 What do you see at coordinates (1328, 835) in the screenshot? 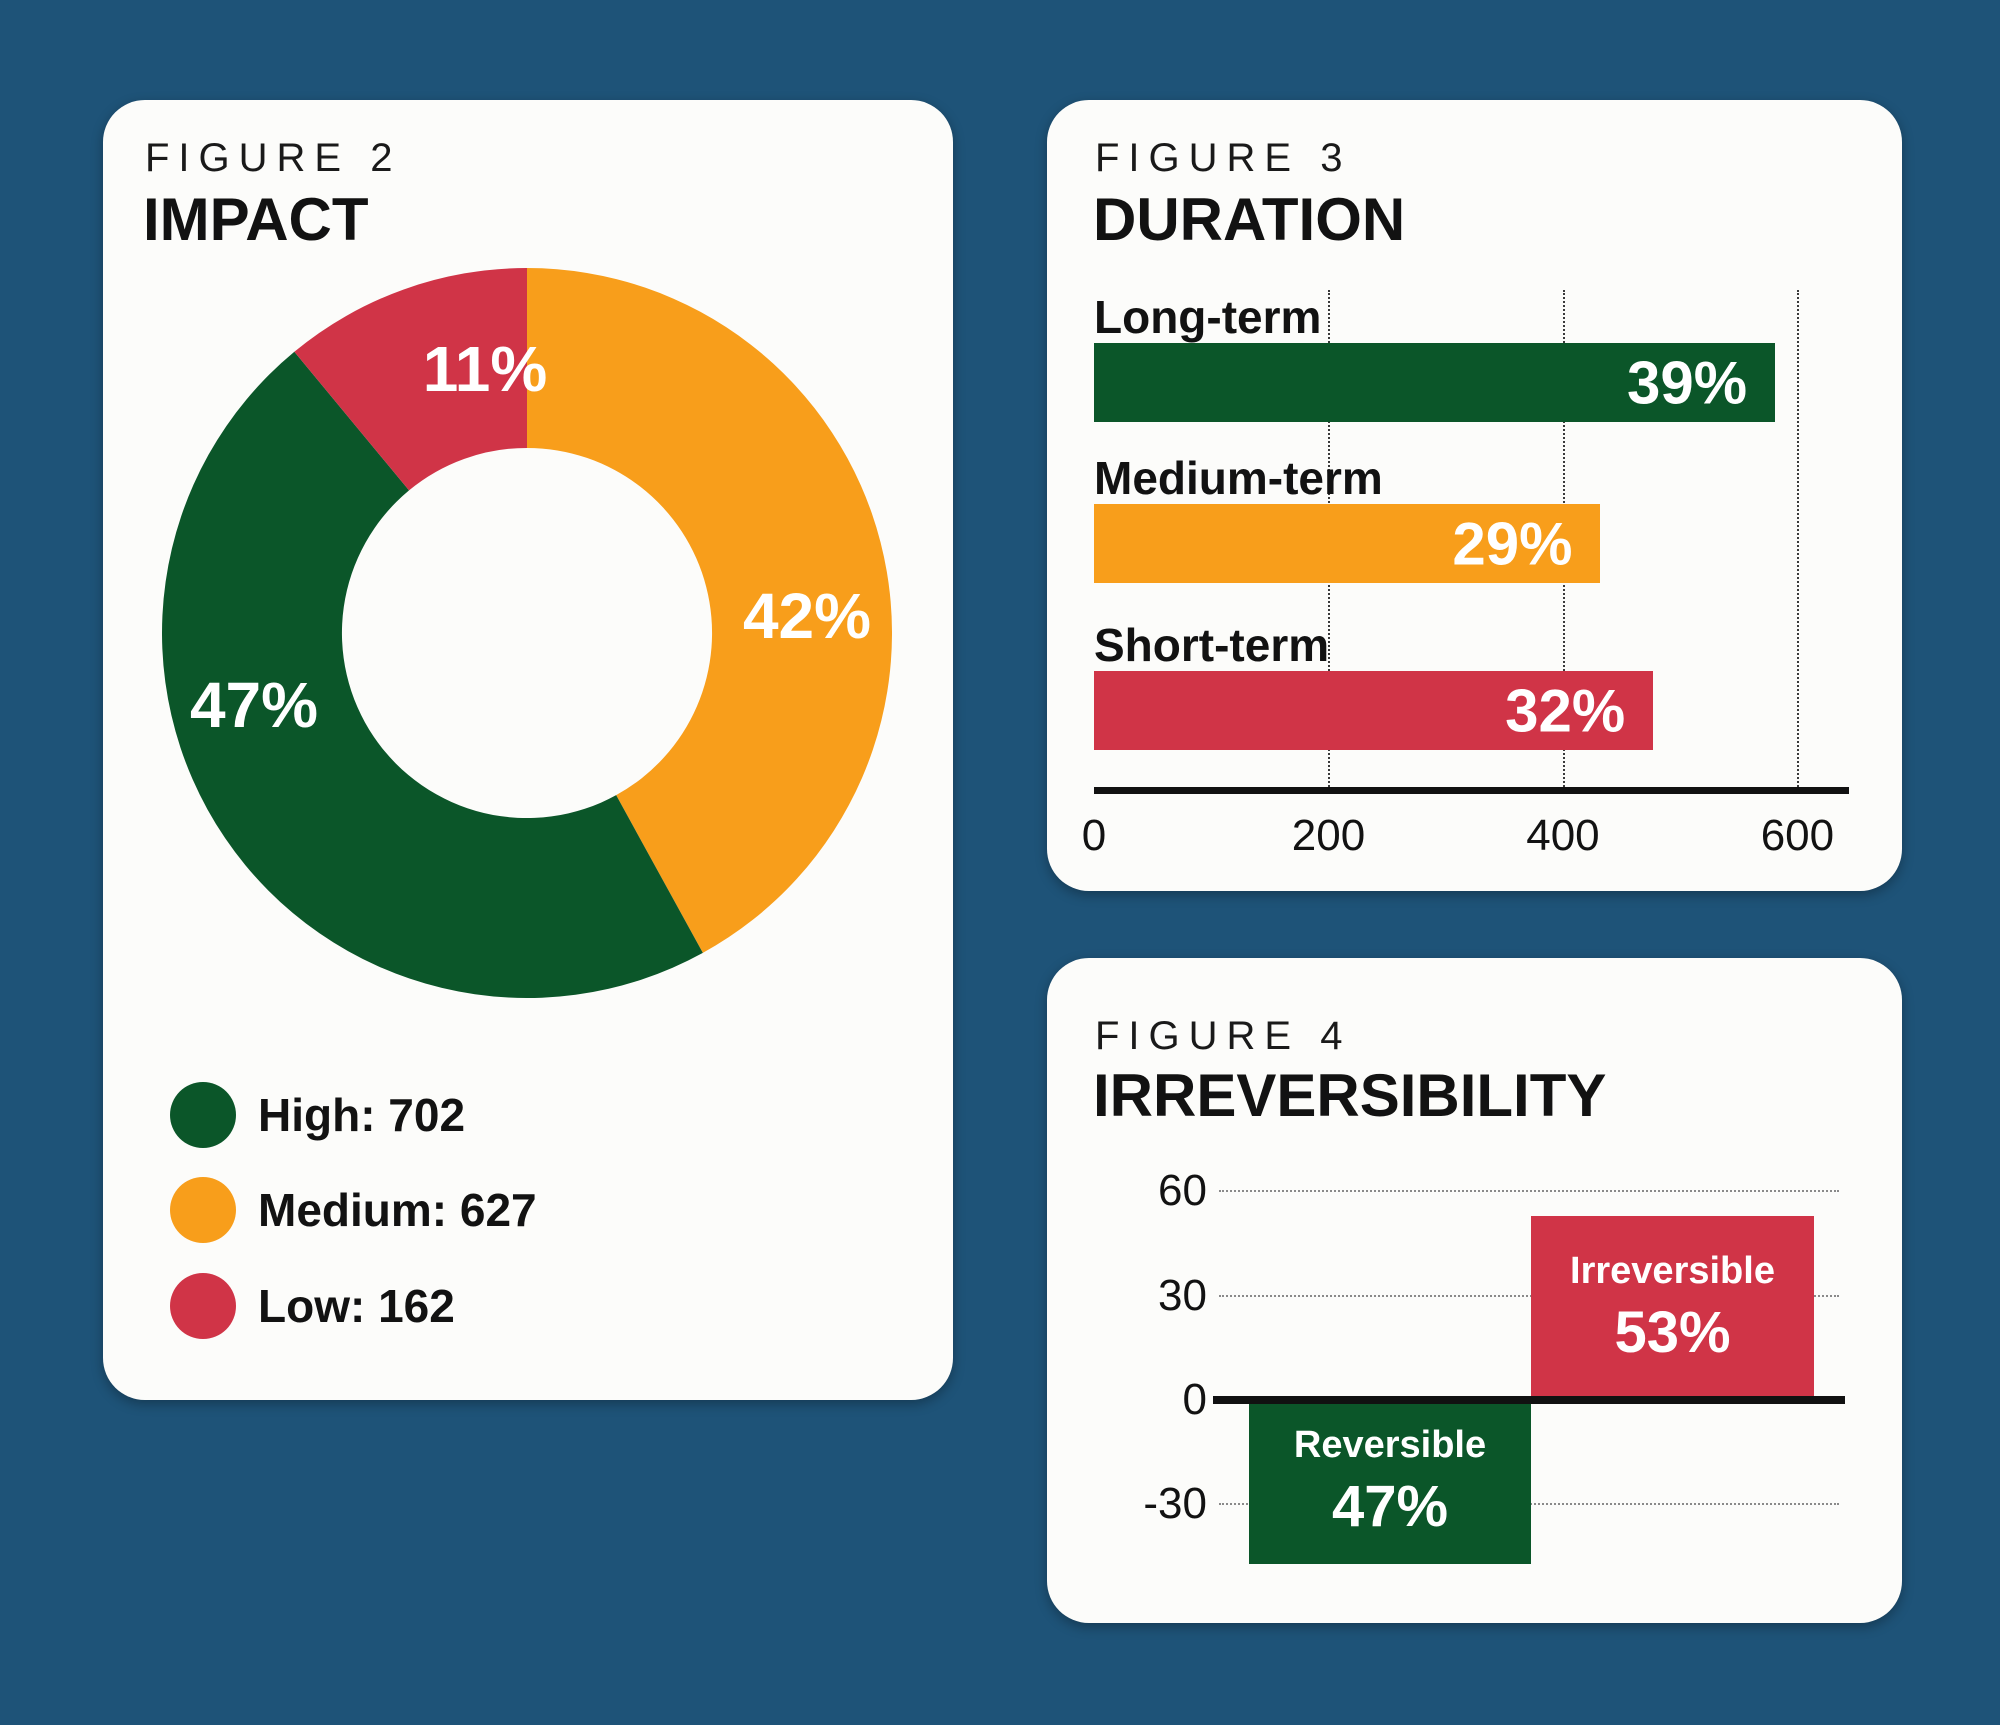
I see `x-tick-200: 200` at bounding box center [1328, 835].